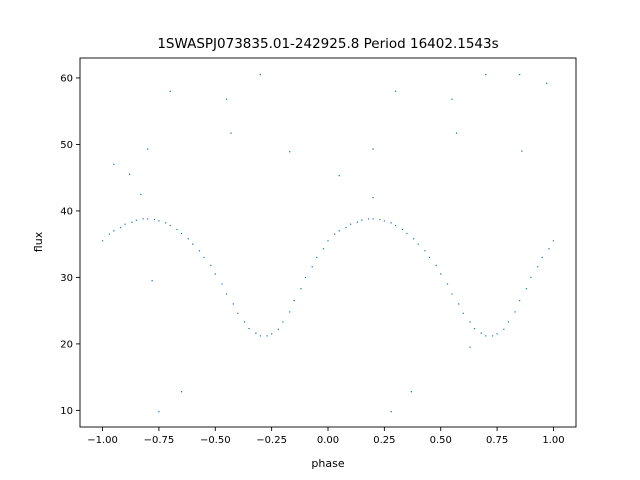 This screenshot has height=480, width=640. I want to click on x-tick-label: 0.00, so click(328, 440).